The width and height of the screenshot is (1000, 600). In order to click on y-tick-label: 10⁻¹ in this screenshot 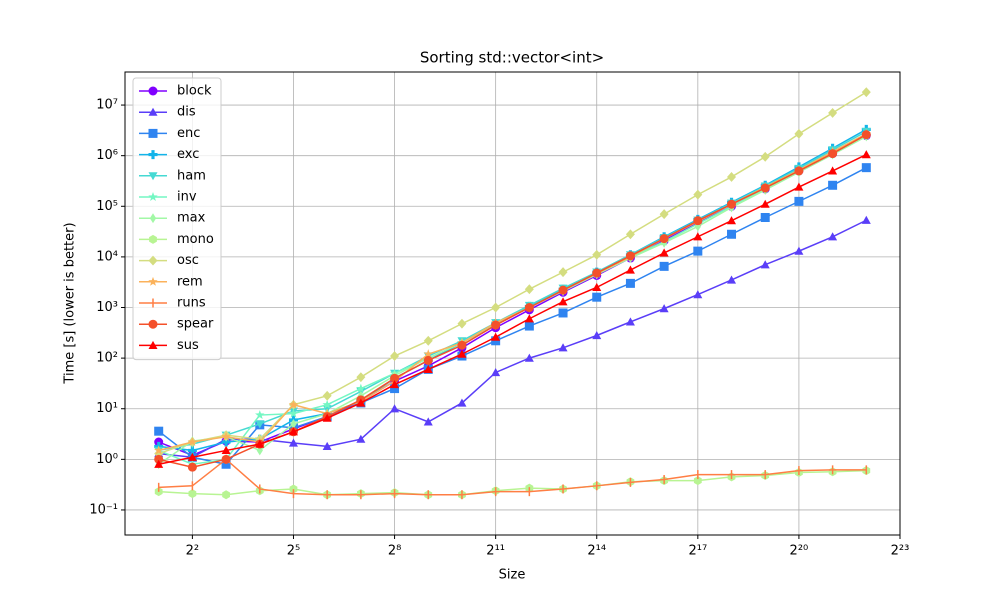, I will do `click(103, 509)`.